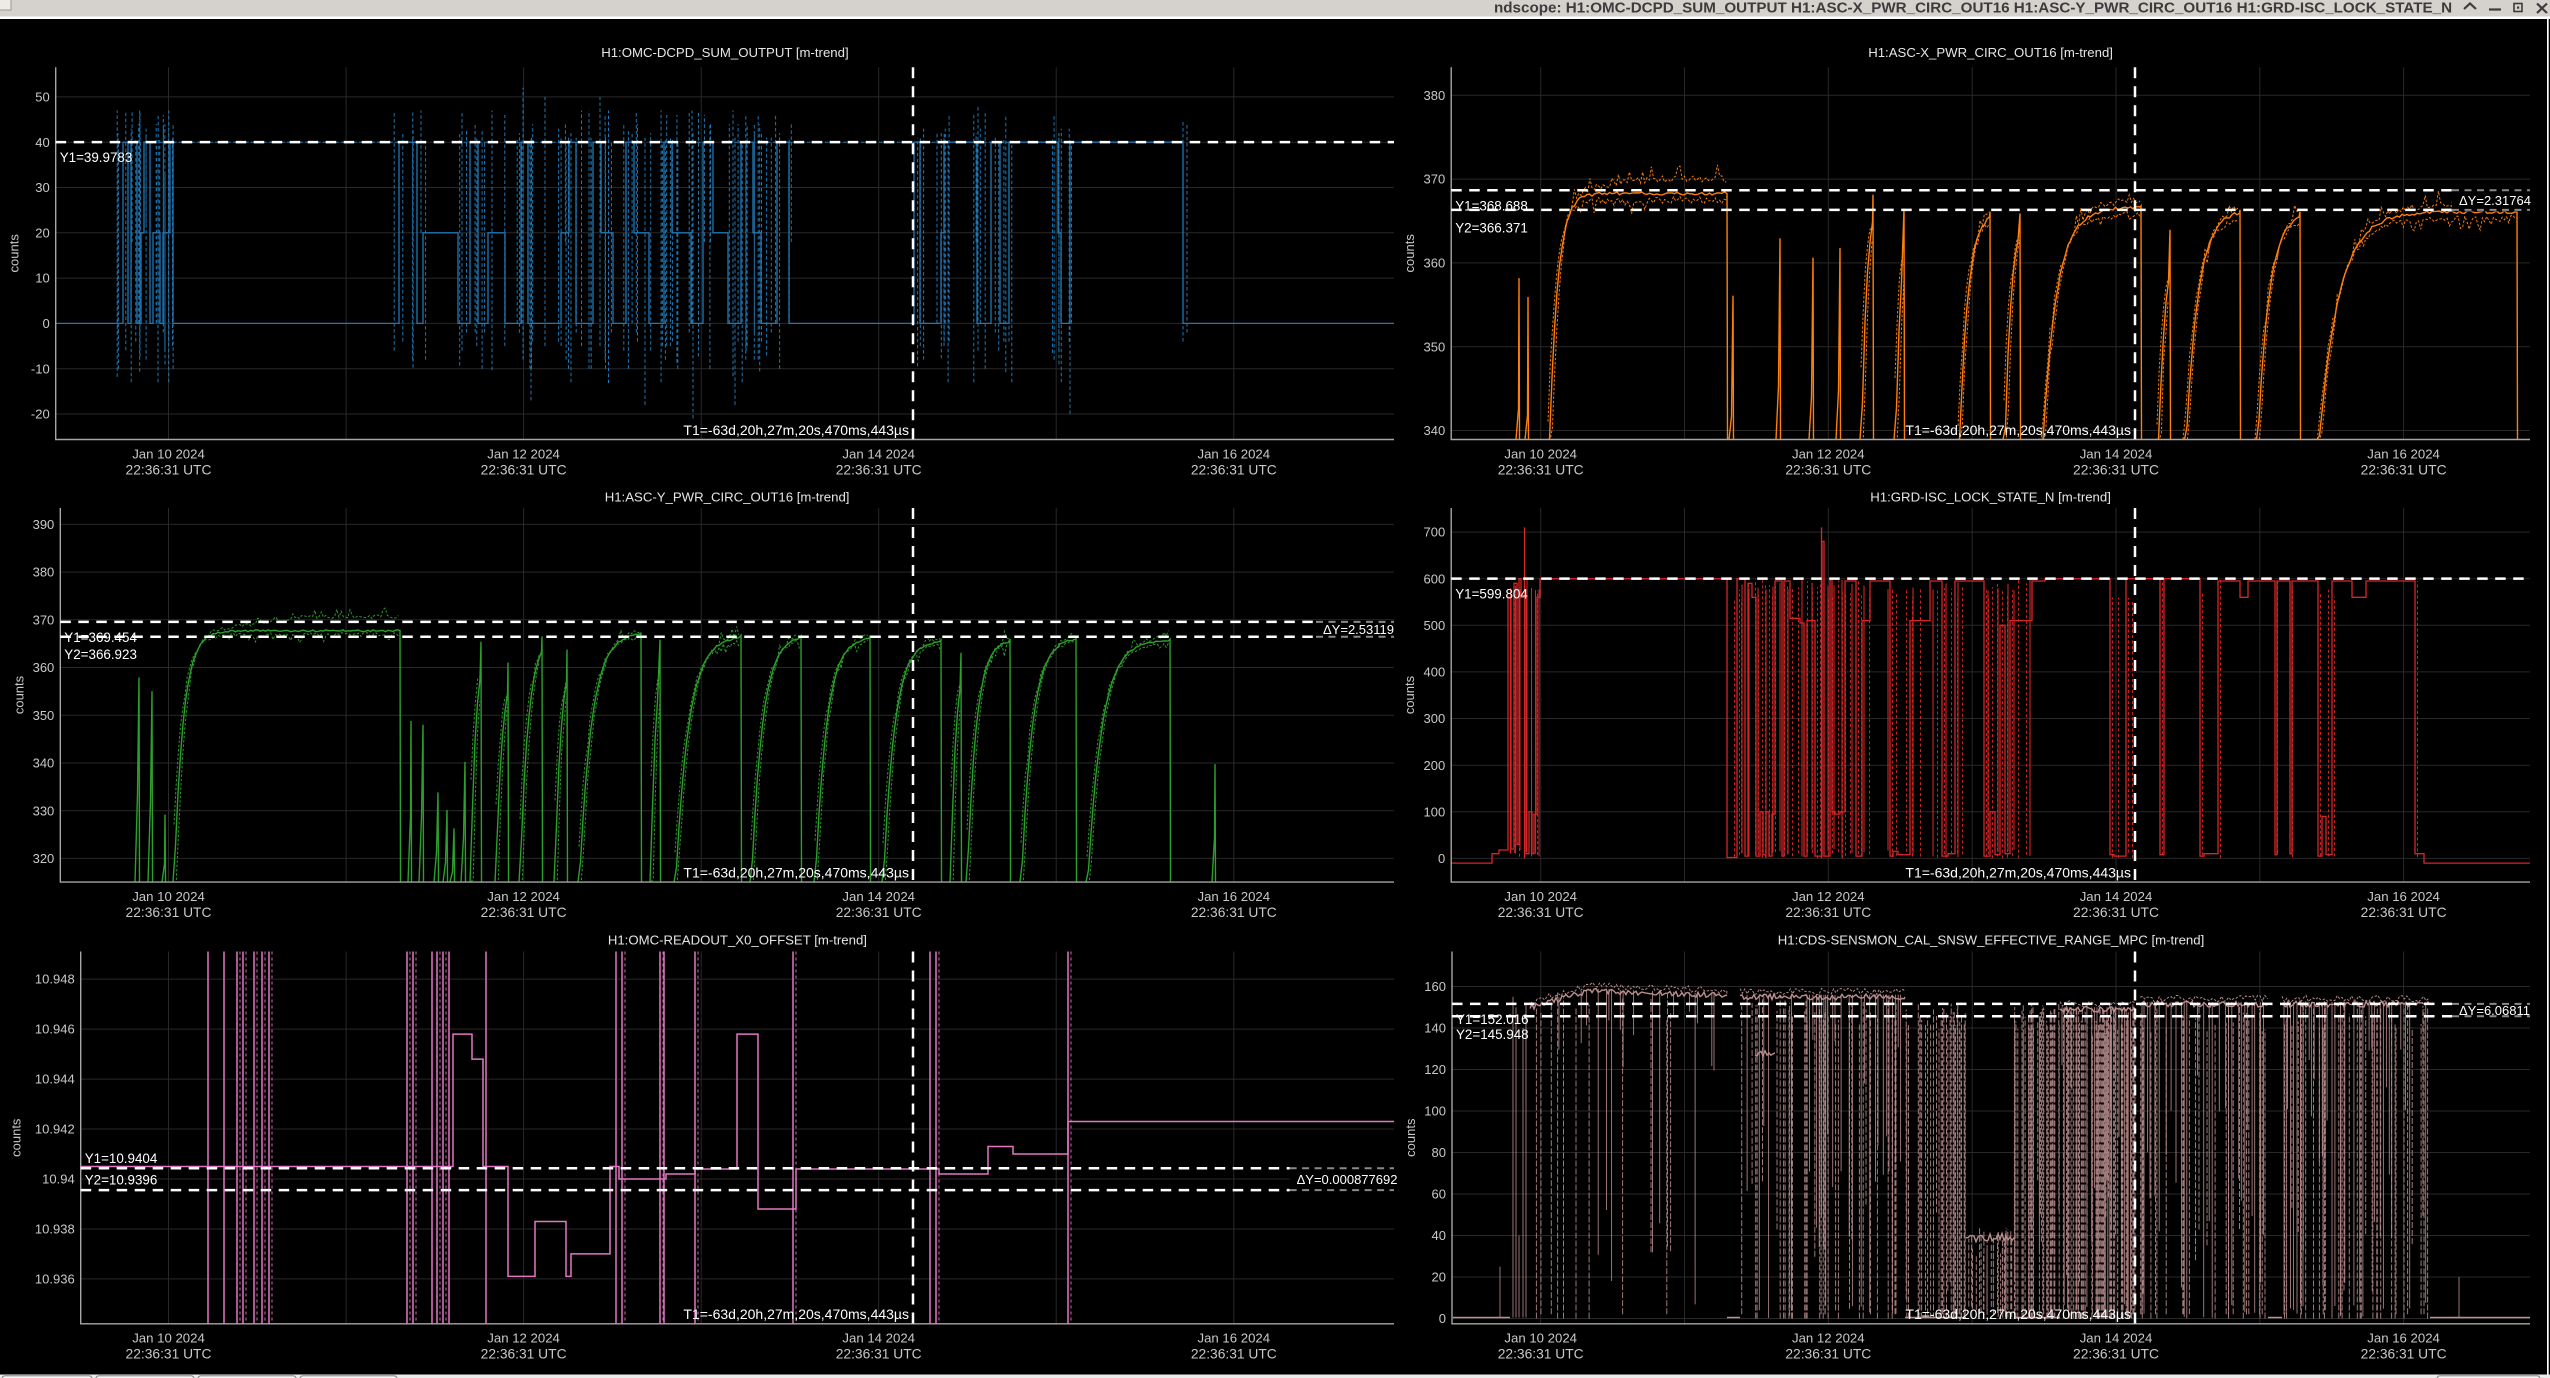  What do you see at coordinates (55, 1229) in the screenshot?
I see `svg-text: 10.938` at bounding box center [55, 1229].